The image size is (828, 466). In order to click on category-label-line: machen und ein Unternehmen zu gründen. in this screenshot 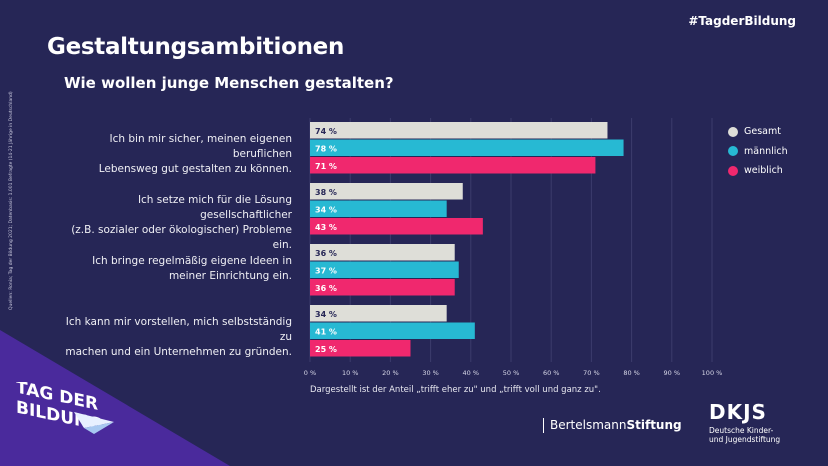, I will do `click(178, 352)`.